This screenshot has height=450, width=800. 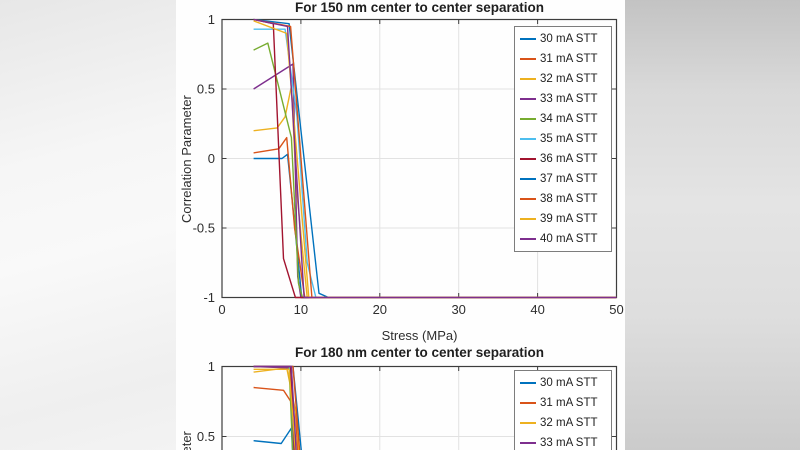 I want to click on legend-item: 35 mA STT, so click(x=563, y=139).